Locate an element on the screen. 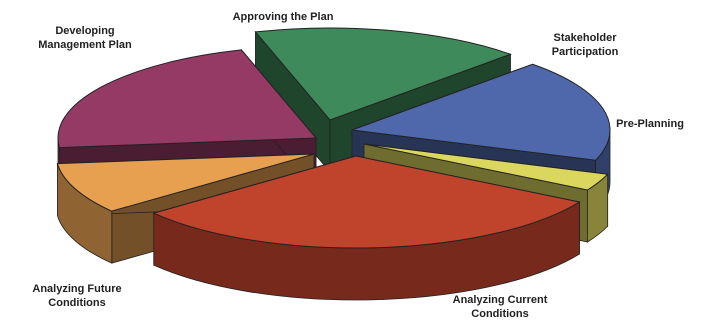  slice-stakeholder-participation is located at coordinates (481, 112).